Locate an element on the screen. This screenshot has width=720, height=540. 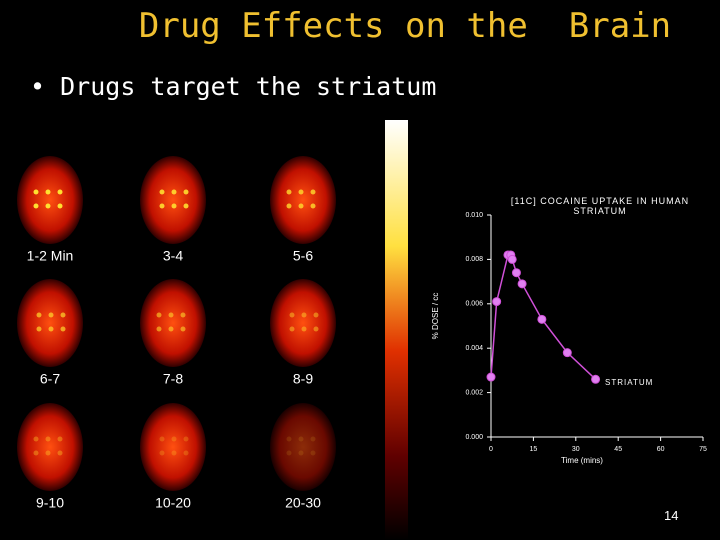
image-label: 9-10 is located at coordinates (50, 503).